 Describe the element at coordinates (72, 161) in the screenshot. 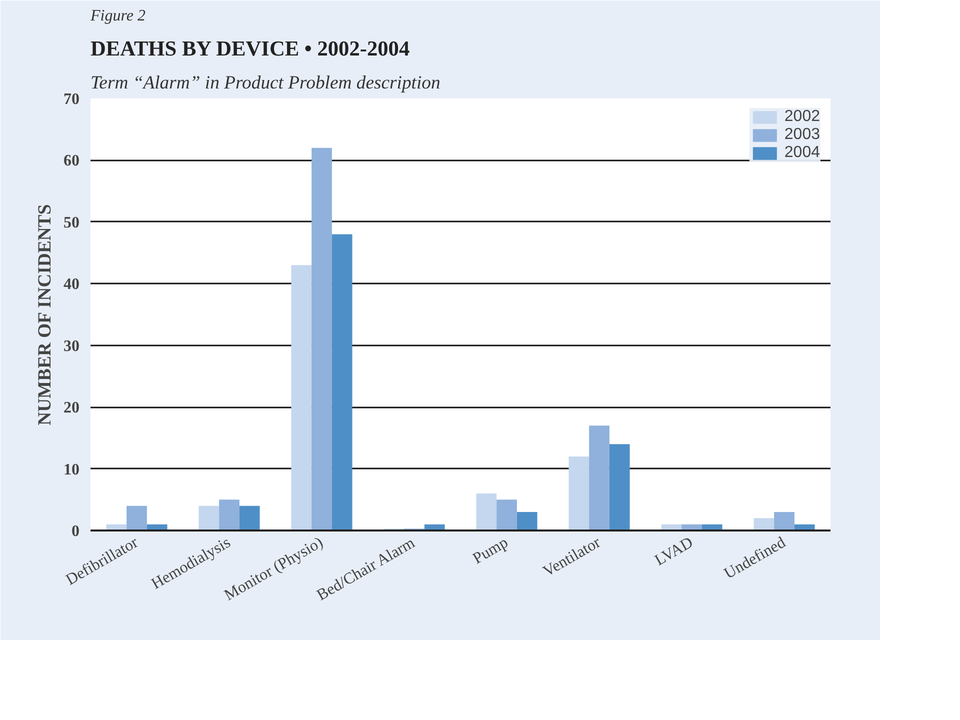

I see `y-tick-label: 60` at that location.